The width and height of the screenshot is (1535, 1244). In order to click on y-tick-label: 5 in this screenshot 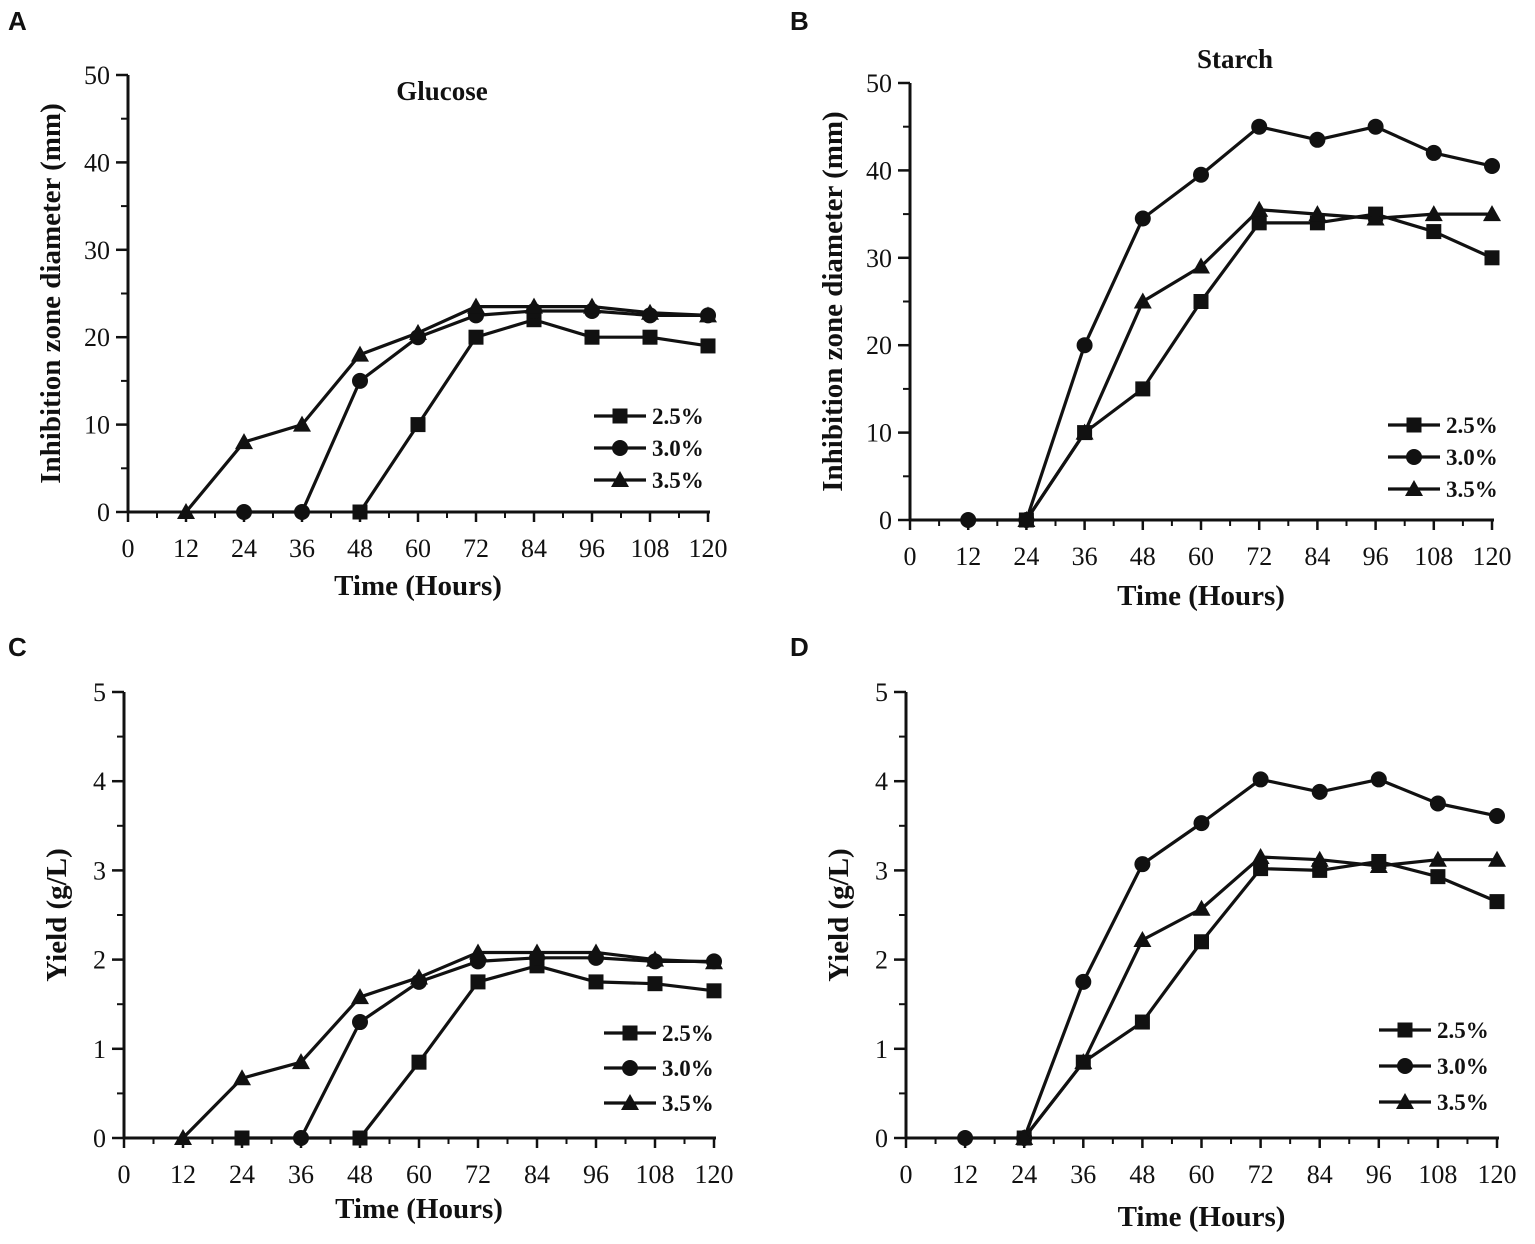, I will do `click(881, 692)`.